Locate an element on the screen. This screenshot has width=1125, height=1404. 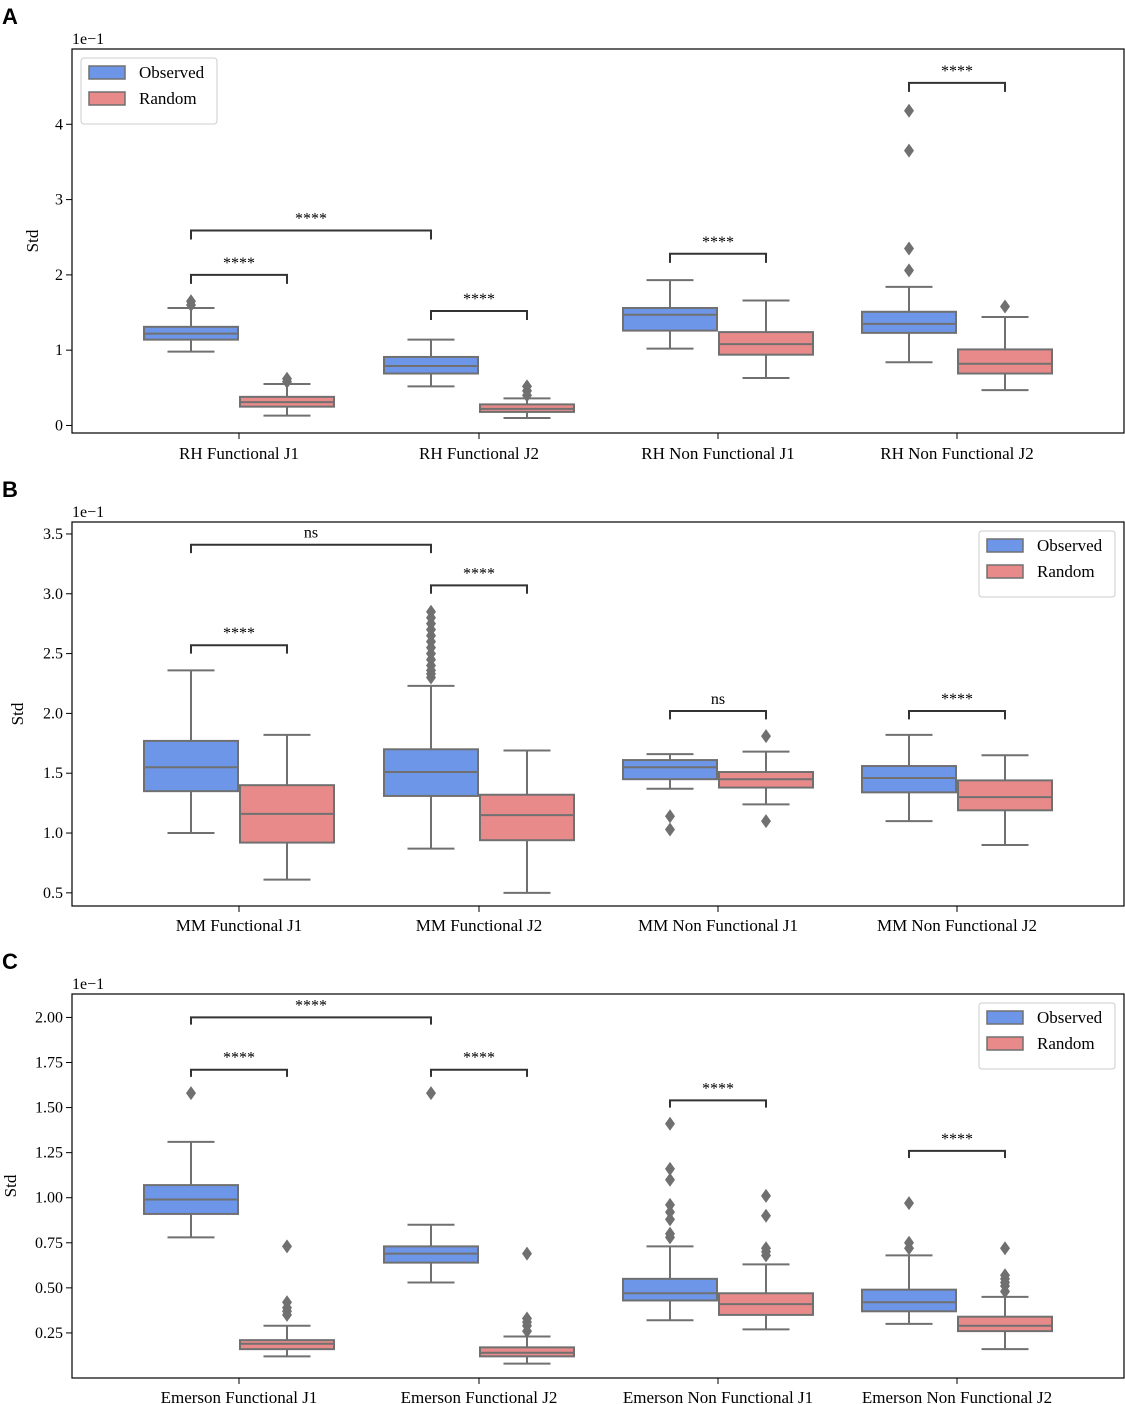
y-tick-label: 4 is located at coordinates (59, 124).